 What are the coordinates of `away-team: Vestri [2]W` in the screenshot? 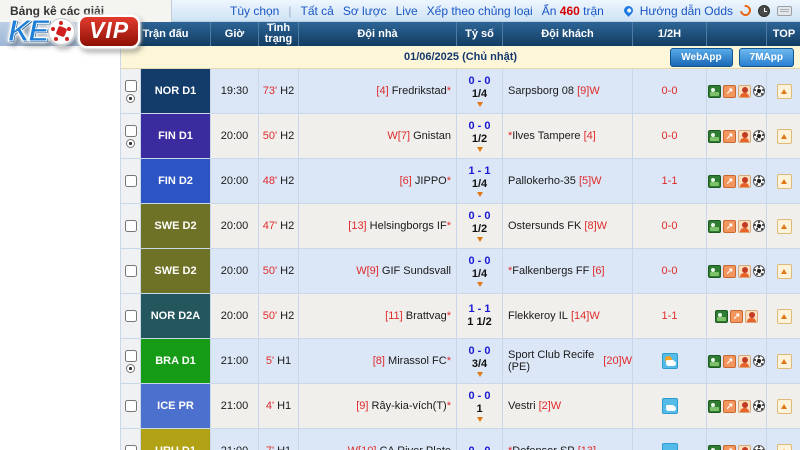 It's located at (568, 406).